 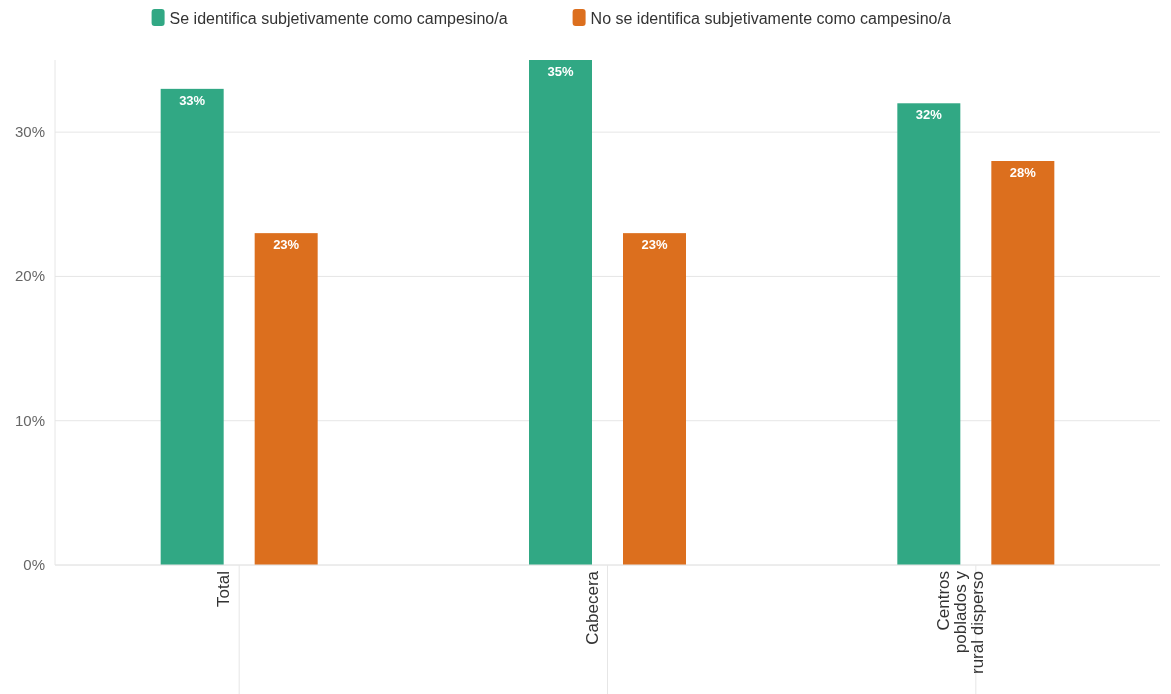 I want to click on legend-label: Se identifica subjetivamente como campesino/a, so click(x=338, y=18).